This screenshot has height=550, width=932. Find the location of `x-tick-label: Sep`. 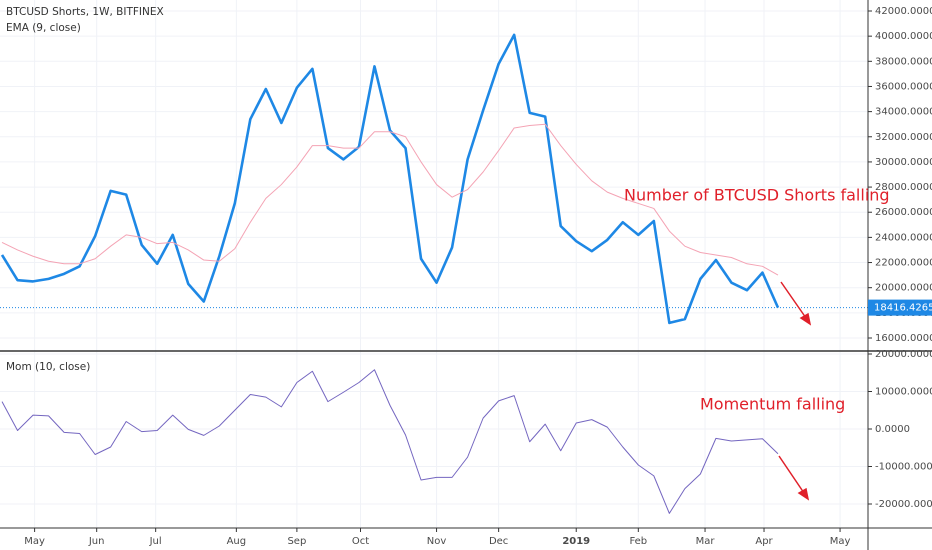

x-tick-label: Sep is located at coordinates (296, 541).